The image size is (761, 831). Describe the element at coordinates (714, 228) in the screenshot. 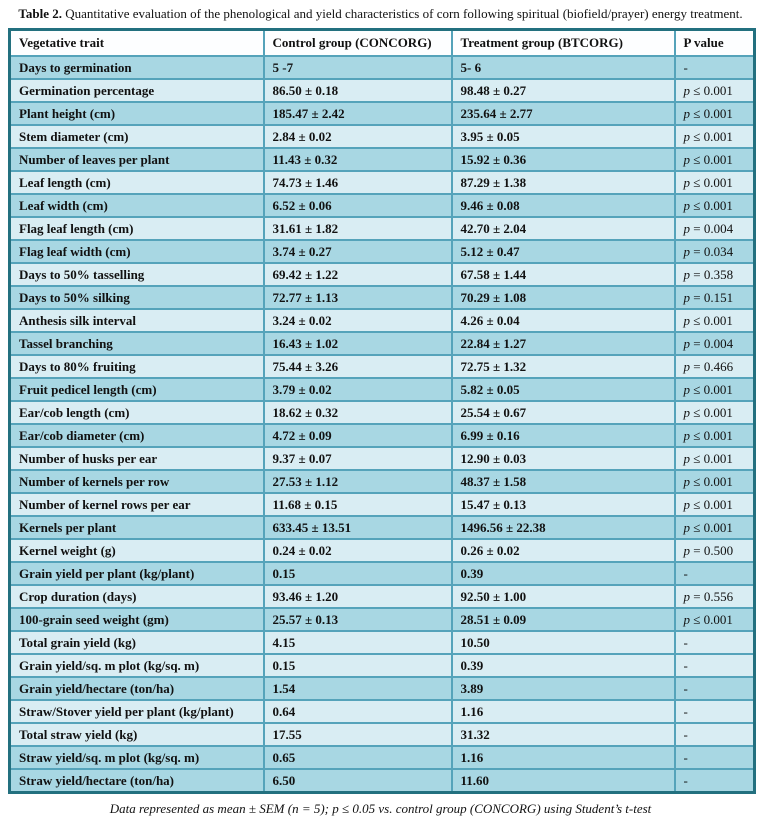

I see `pvalue-cell: p = 0.004` at that location.